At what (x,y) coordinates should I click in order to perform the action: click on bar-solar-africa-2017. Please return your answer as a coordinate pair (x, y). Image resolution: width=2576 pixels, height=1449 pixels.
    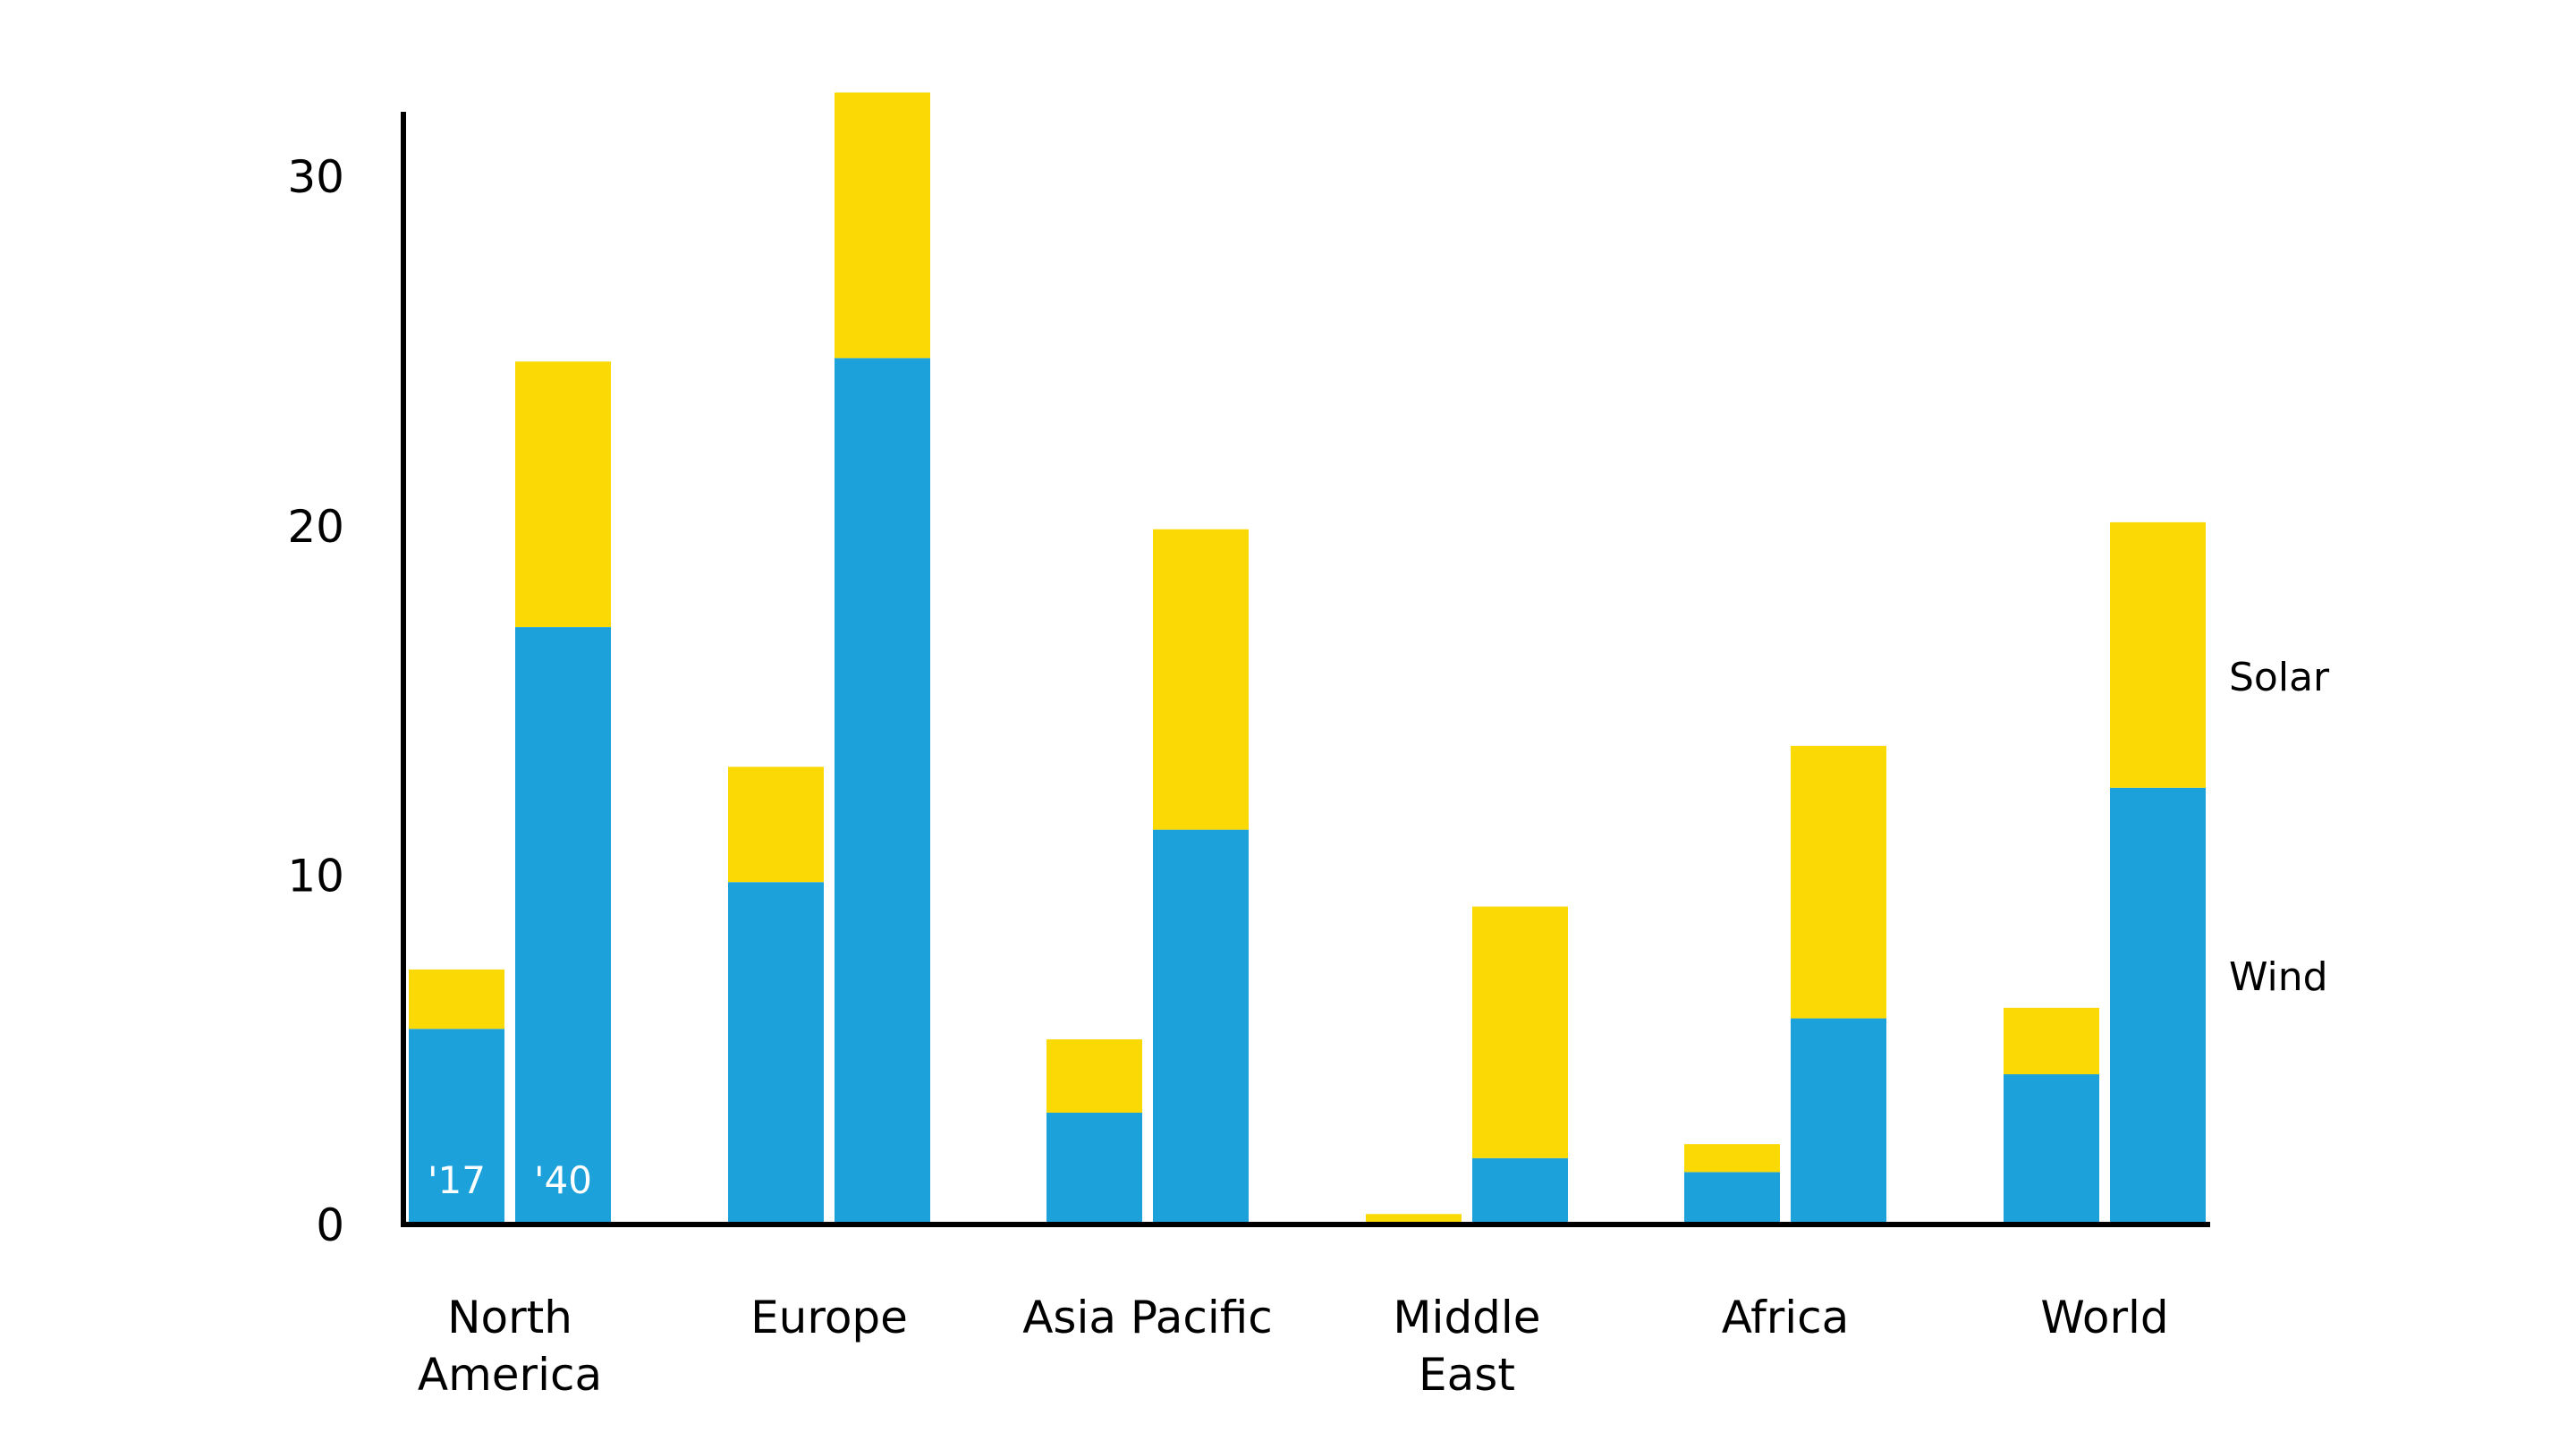
    Looking at the image, I should click on (1732, 1158).